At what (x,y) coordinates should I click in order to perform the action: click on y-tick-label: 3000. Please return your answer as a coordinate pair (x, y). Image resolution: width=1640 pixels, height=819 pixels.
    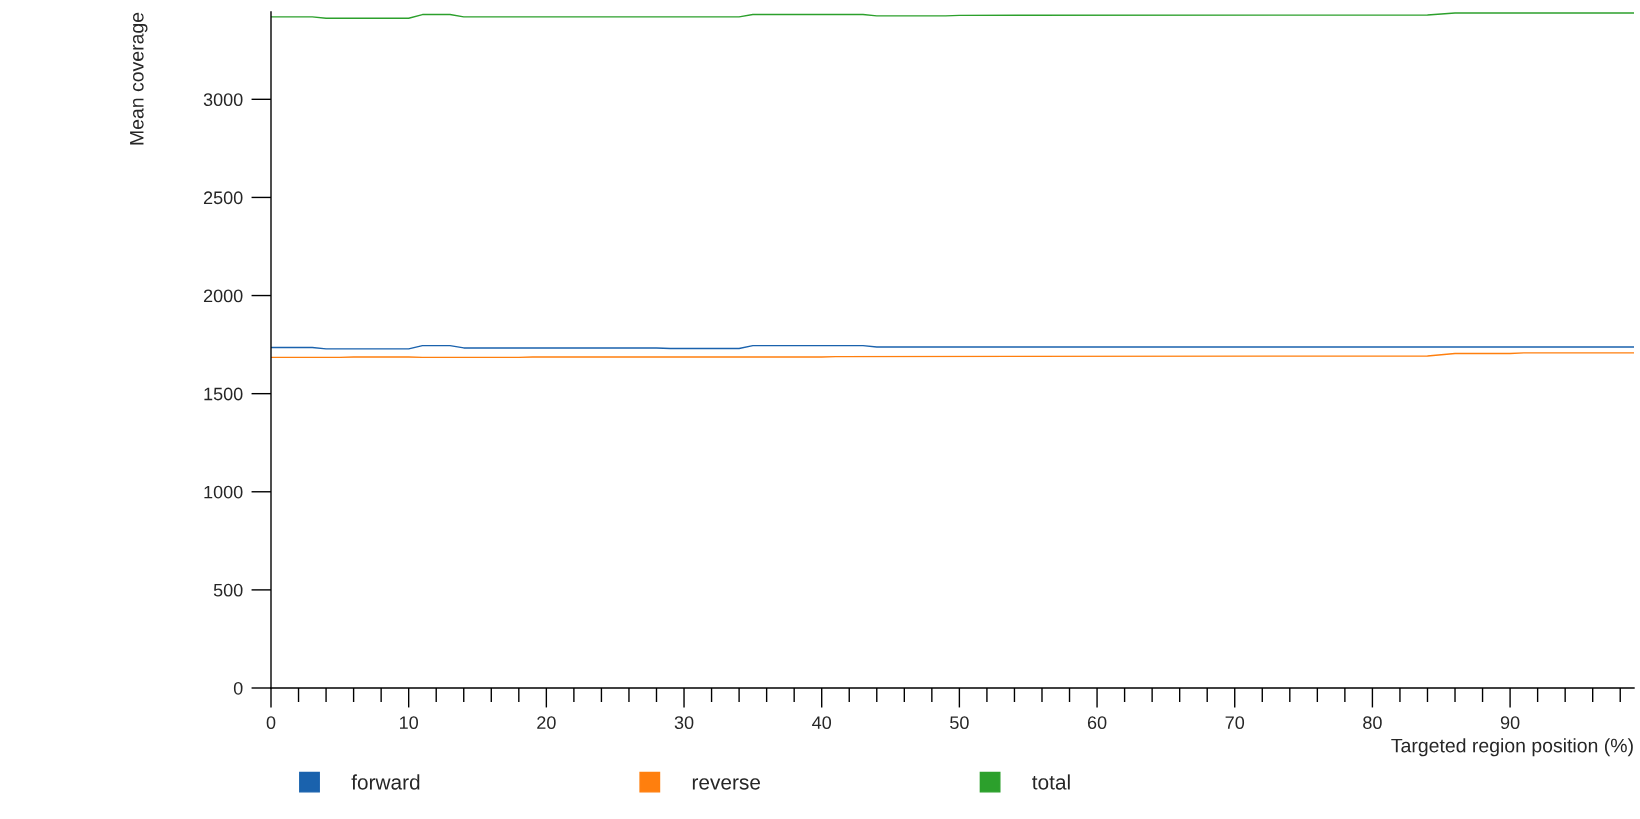
    Looking at the image, I should click on (223, 100).